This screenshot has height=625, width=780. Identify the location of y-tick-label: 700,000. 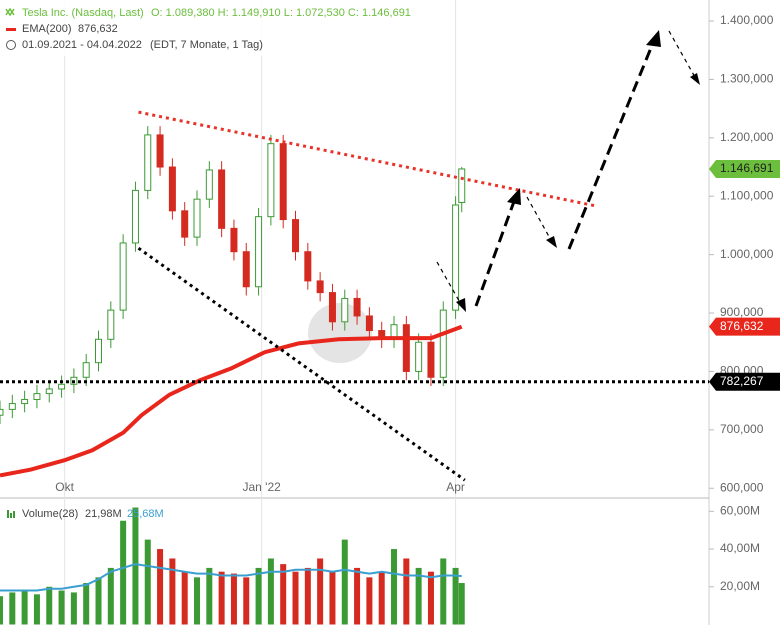
(742, 429).